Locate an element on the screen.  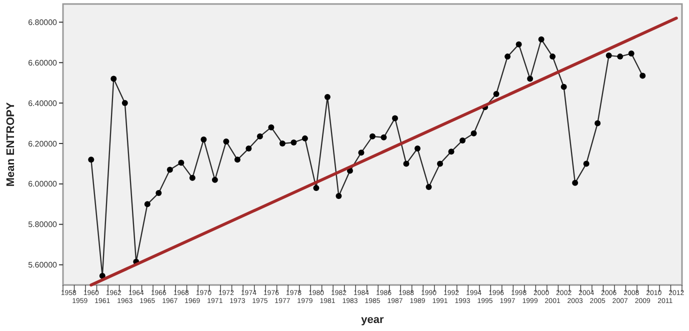
y-tick-label: 6.00000 is located at coordinates (43, 184).